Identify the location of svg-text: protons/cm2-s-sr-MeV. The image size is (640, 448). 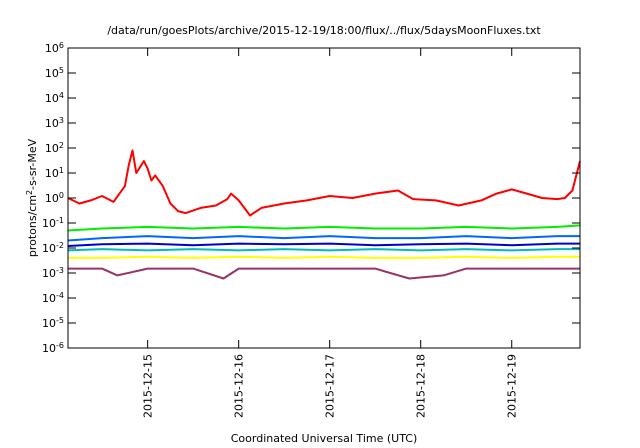
(32, 197).